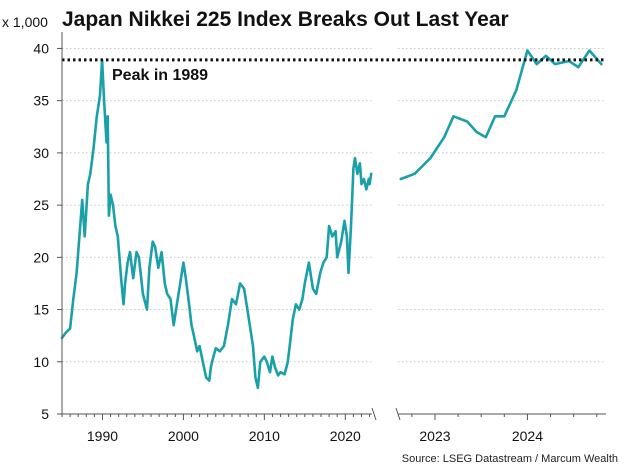 This screenshot has width=624, height=466. What do you see at coordinates (41, 48) in the screenshot?
I see `y-tick-label-40: 40` at bounding box center [41, 48].